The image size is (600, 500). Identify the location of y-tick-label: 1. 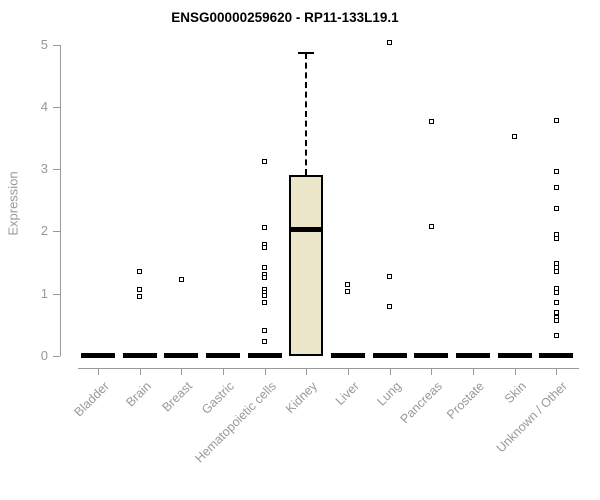
(44, 293).